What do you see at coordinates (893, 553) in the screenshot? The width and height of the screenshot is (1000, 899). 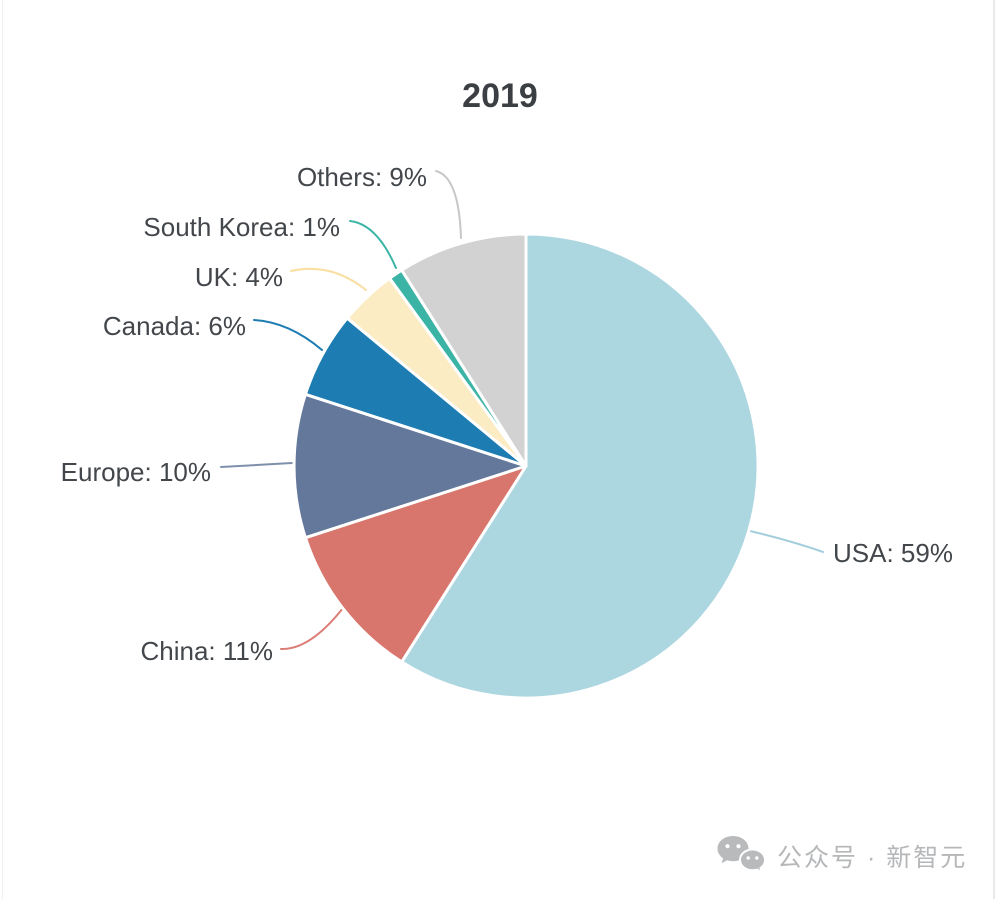 I see `pie-label-usa: USA: 59%` at bounding box center [893, 553].